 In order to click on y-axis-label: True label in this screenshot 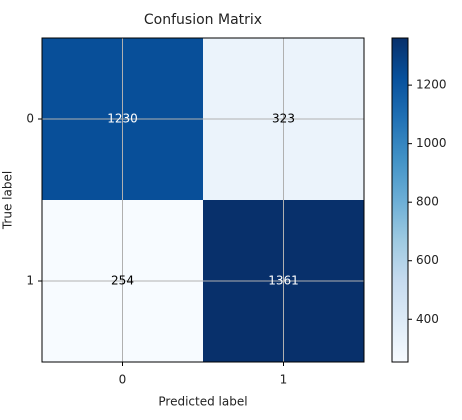, I will do `click(8, 200)`.